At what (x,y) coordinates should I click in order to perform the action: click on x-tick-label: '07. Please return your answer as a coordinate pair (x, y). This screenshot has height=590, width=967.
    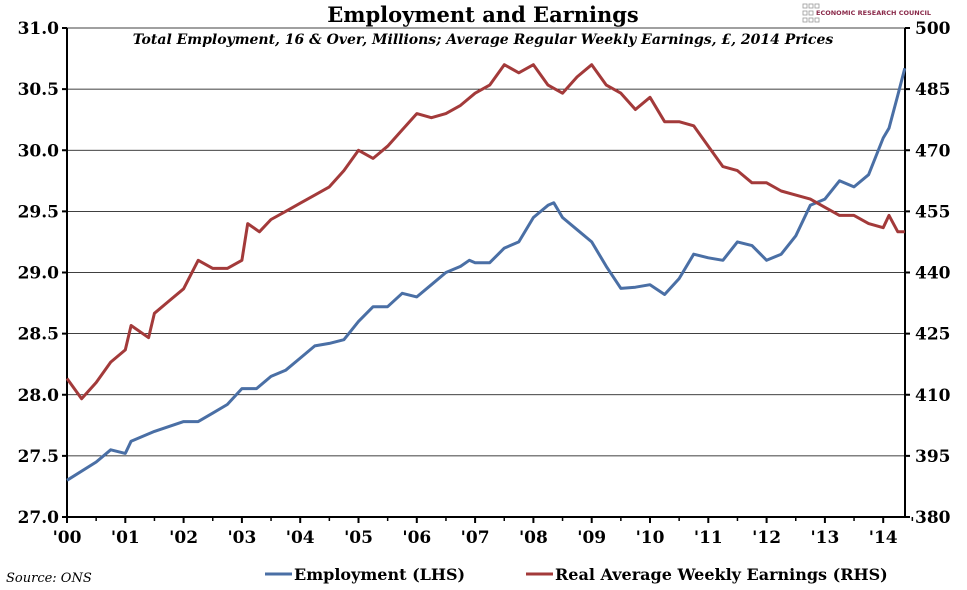
    Looking at the image, I should click on (475, 538).